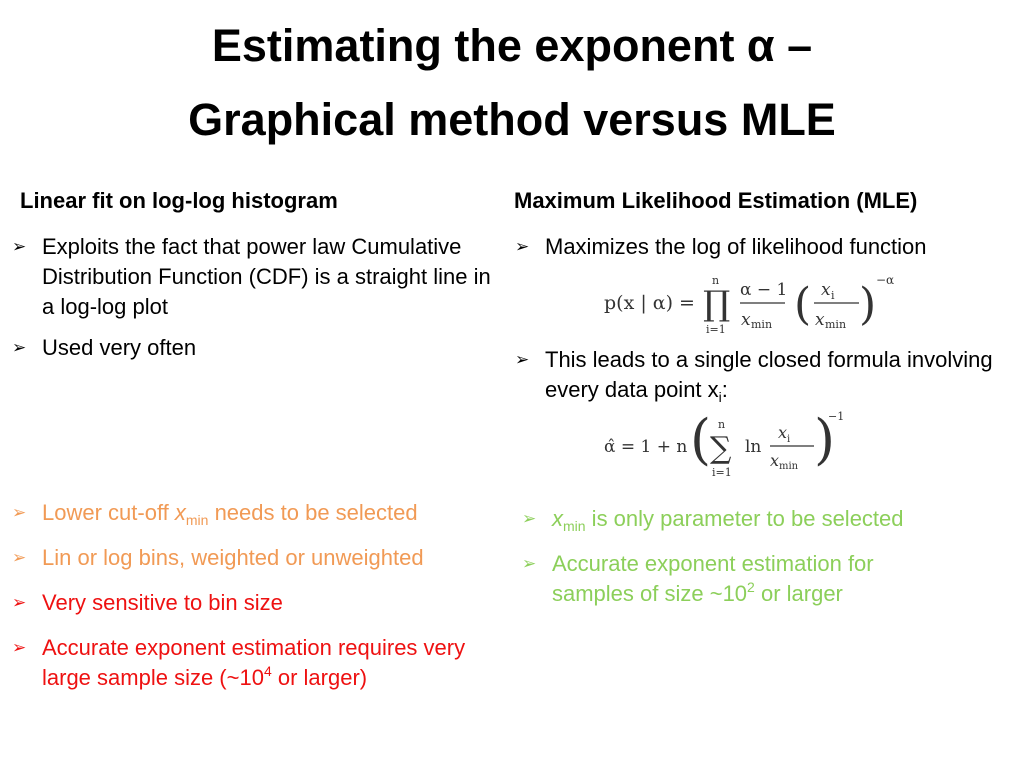  Describe the element at coordinates (824, 439) in the screenshot. I see `big-right-paren-icon: )` at that location.